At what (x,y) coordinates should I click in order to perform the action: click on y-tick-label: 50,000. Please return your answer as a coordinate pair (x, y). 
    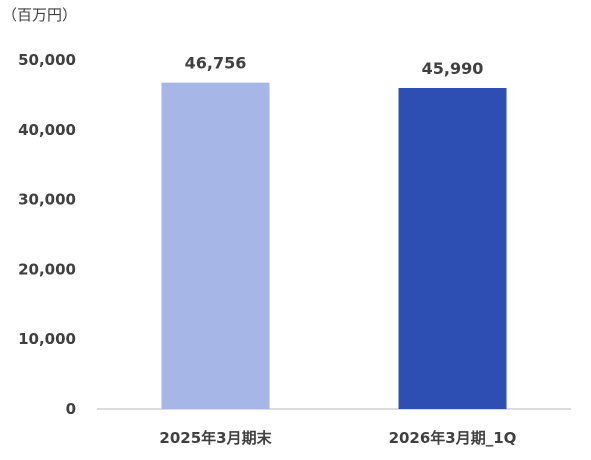
    Looking at the image, I should click on (47, 60).